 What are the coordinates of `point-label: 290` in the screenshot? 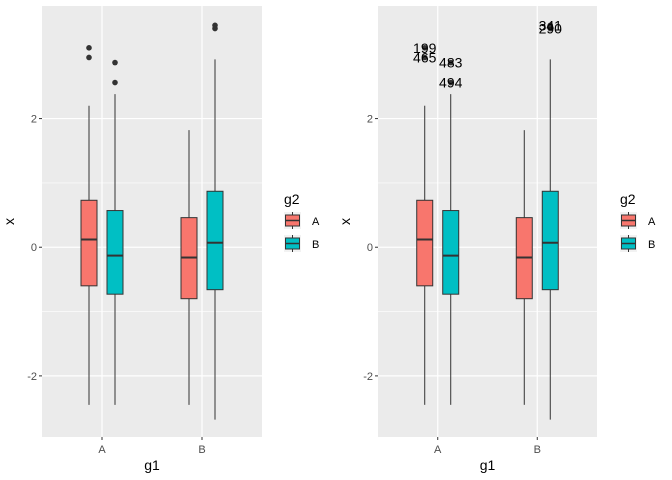 It's located at (551, 29).